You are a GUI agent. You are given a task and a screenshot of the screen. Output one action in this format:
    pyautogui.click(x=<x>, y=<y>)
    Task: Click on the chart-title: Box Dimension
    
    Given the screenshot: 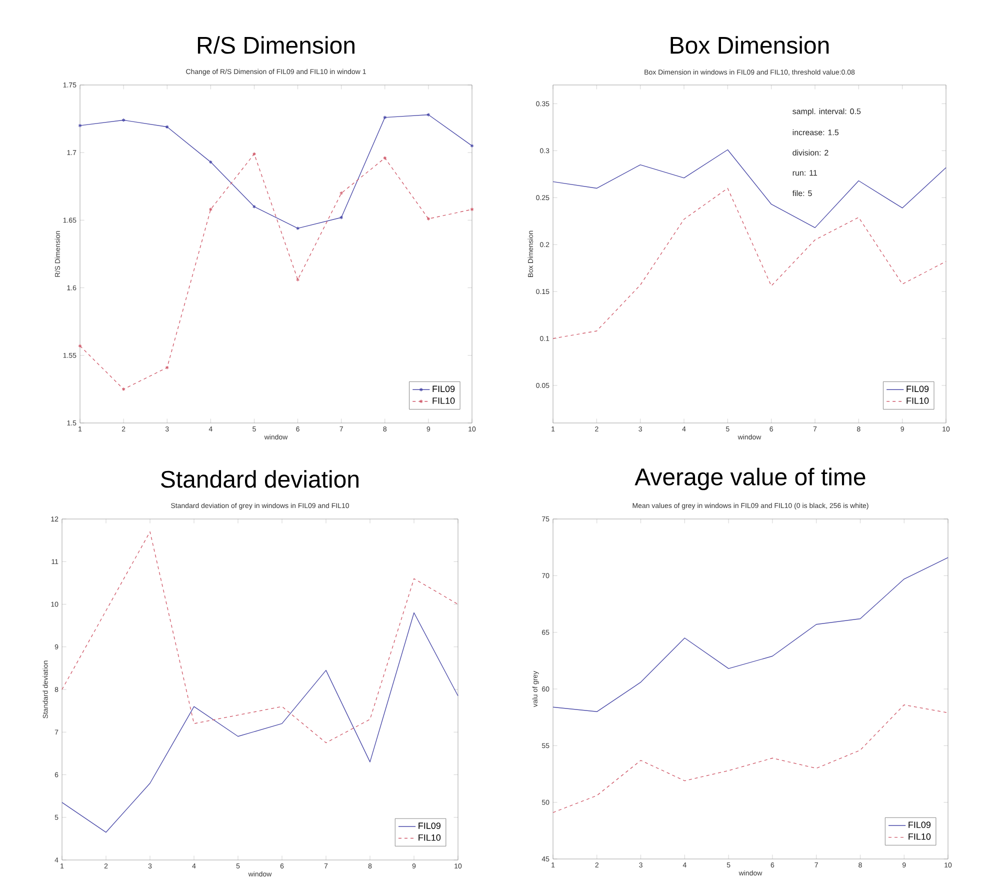 What is the action you would take?
    pyautogui.click(x=749, y=45)
    